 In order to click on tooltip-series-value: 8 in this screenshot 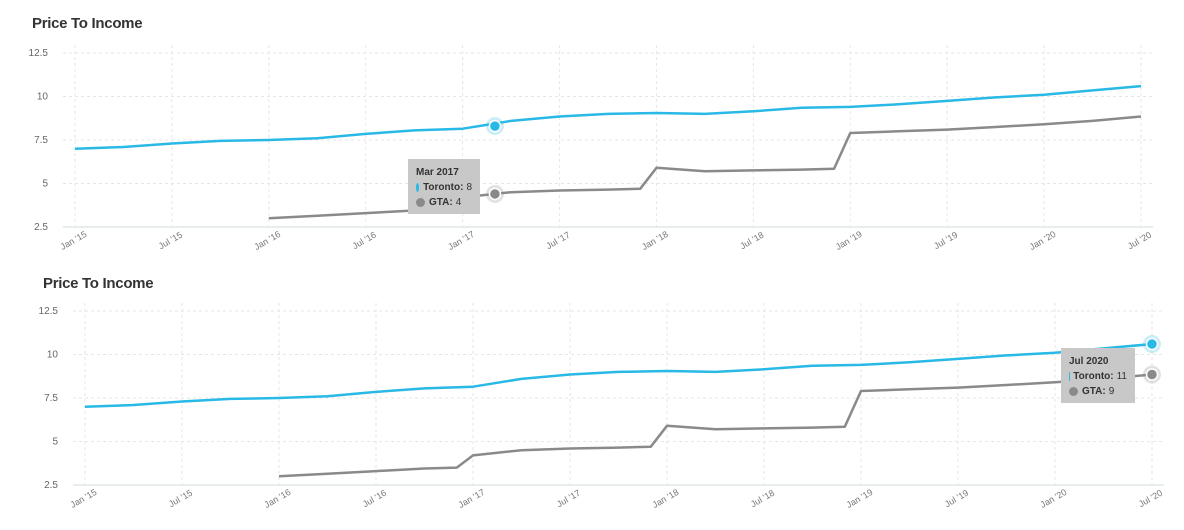, I will do `click(469, 187)`.